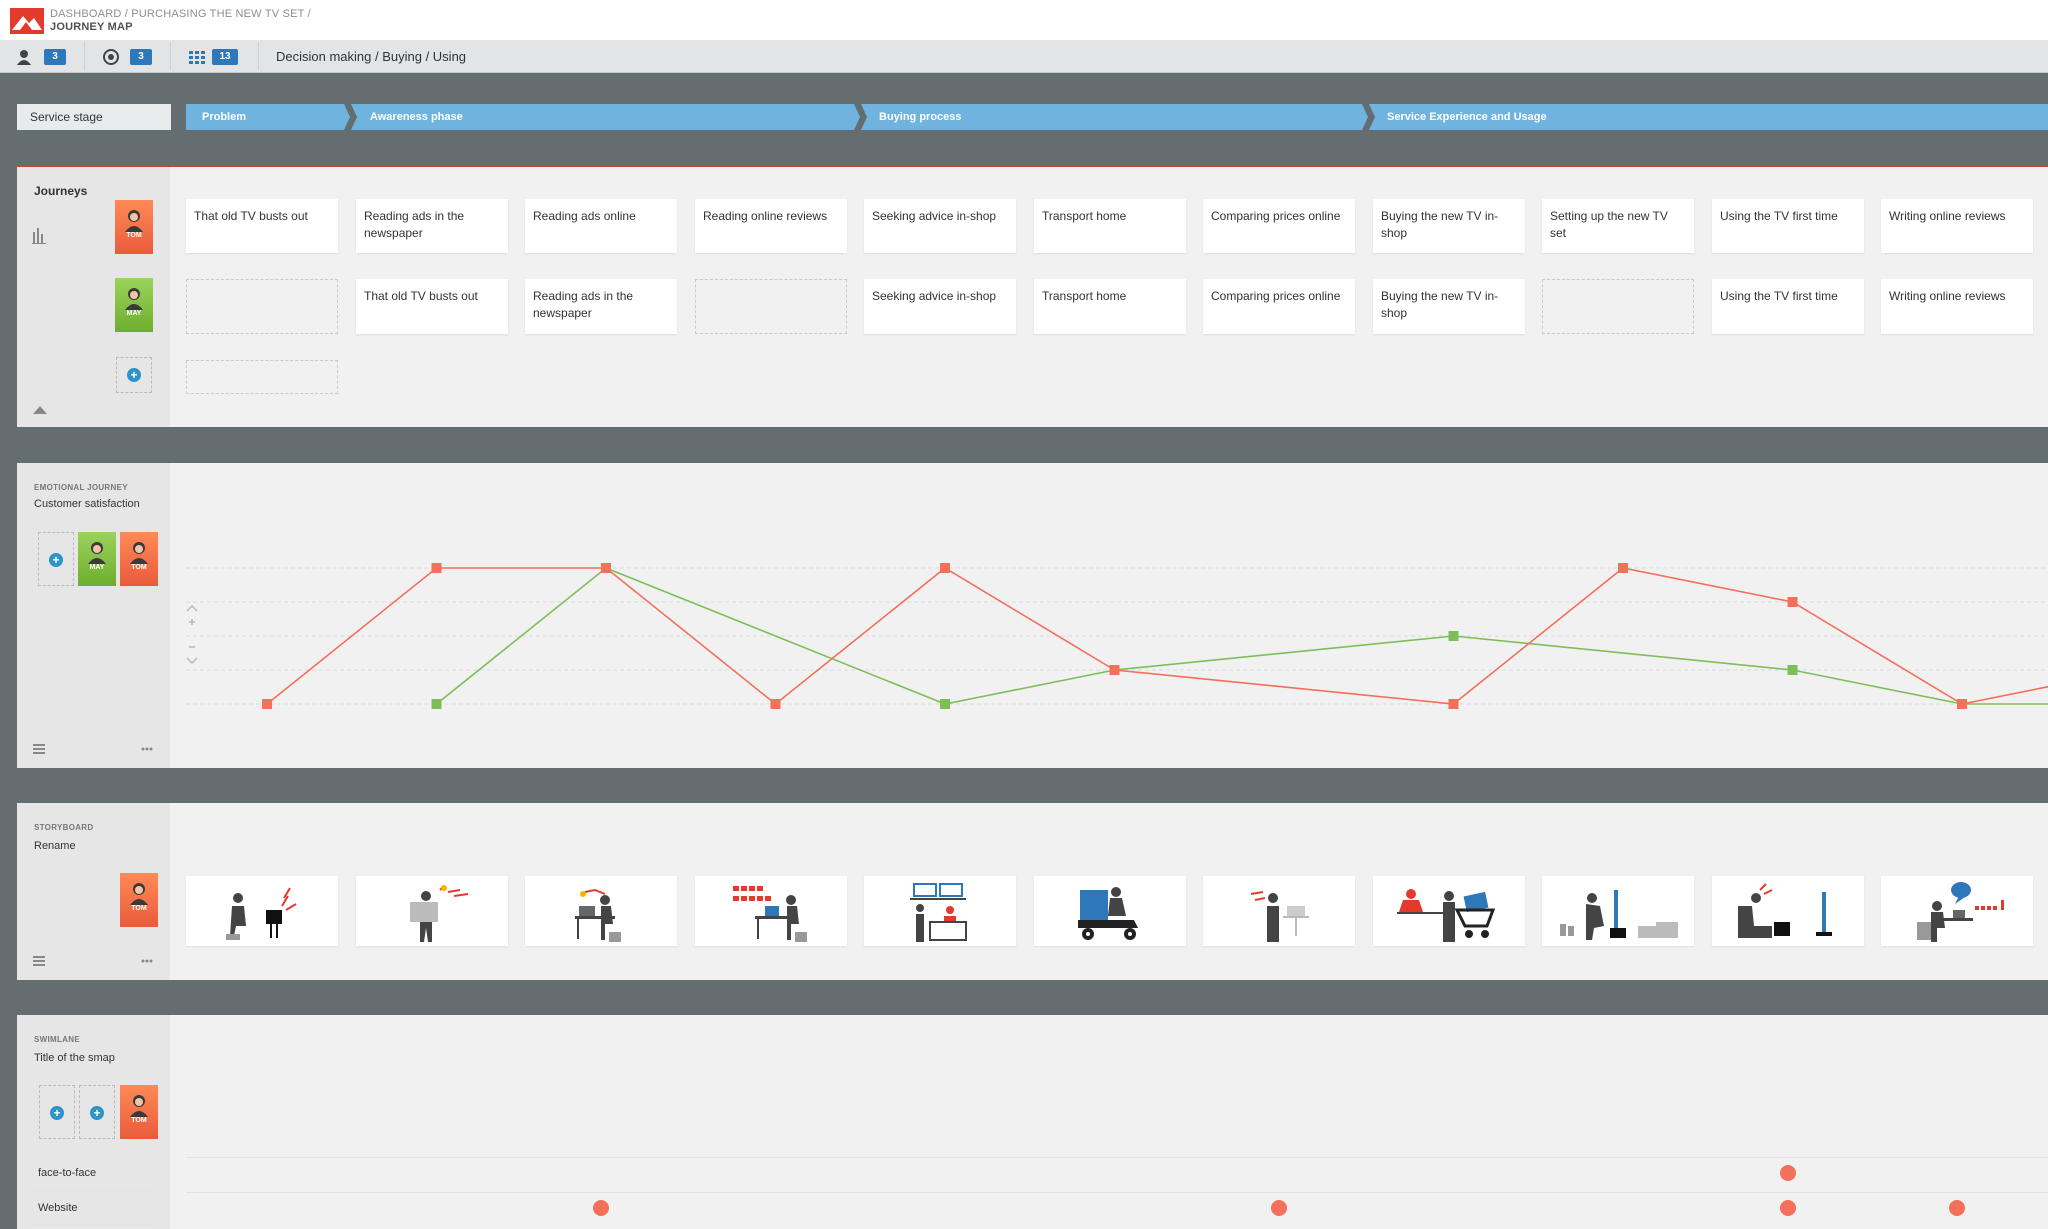 The width and height of the screenshot is (2048, 1229). Describe the element at coordinates (24, 57) in the screenshot. I see `user-icon` at that location.